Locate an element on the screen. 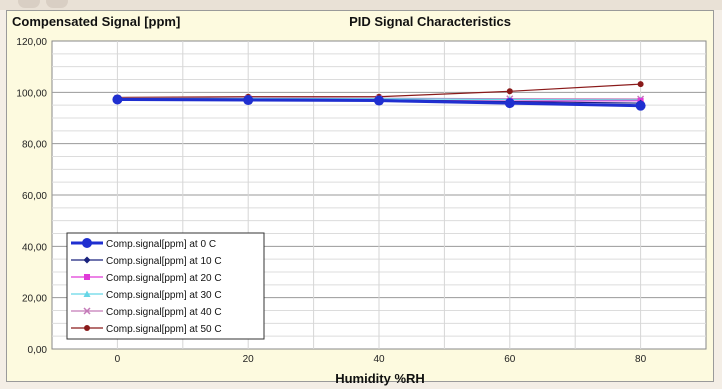 This screenshot has width=722, height=389. legend-box is located at coordinates (165, 286).